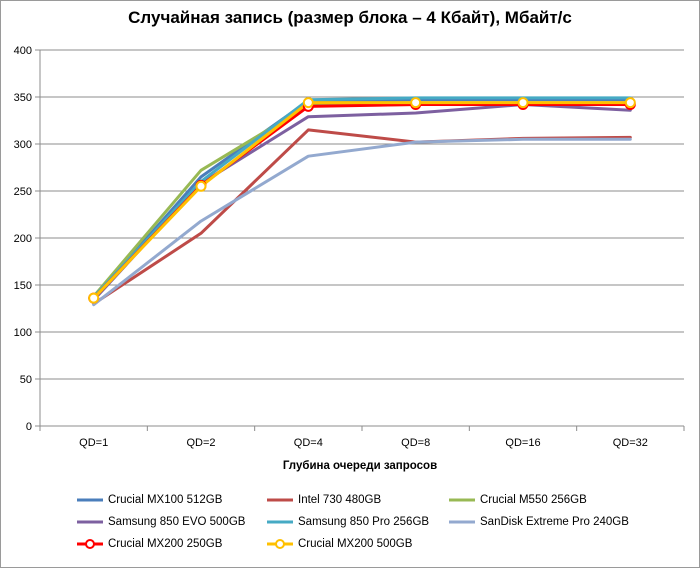  I want to click on legend-label: Intel 730 480GB, so click(340, 500).